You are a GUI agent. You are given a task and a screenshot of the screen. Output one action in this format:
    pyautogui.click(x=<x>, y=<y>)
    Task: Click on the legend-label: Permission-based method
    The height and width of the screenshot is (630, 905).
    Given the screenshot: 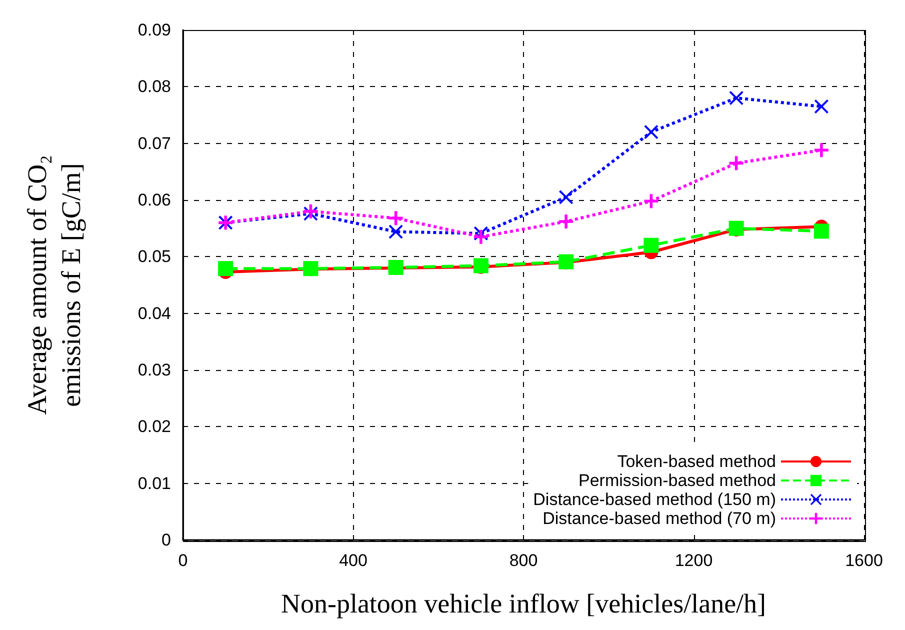 What is the action you would take?
    pyautogui.click(x=677, y=480)
    